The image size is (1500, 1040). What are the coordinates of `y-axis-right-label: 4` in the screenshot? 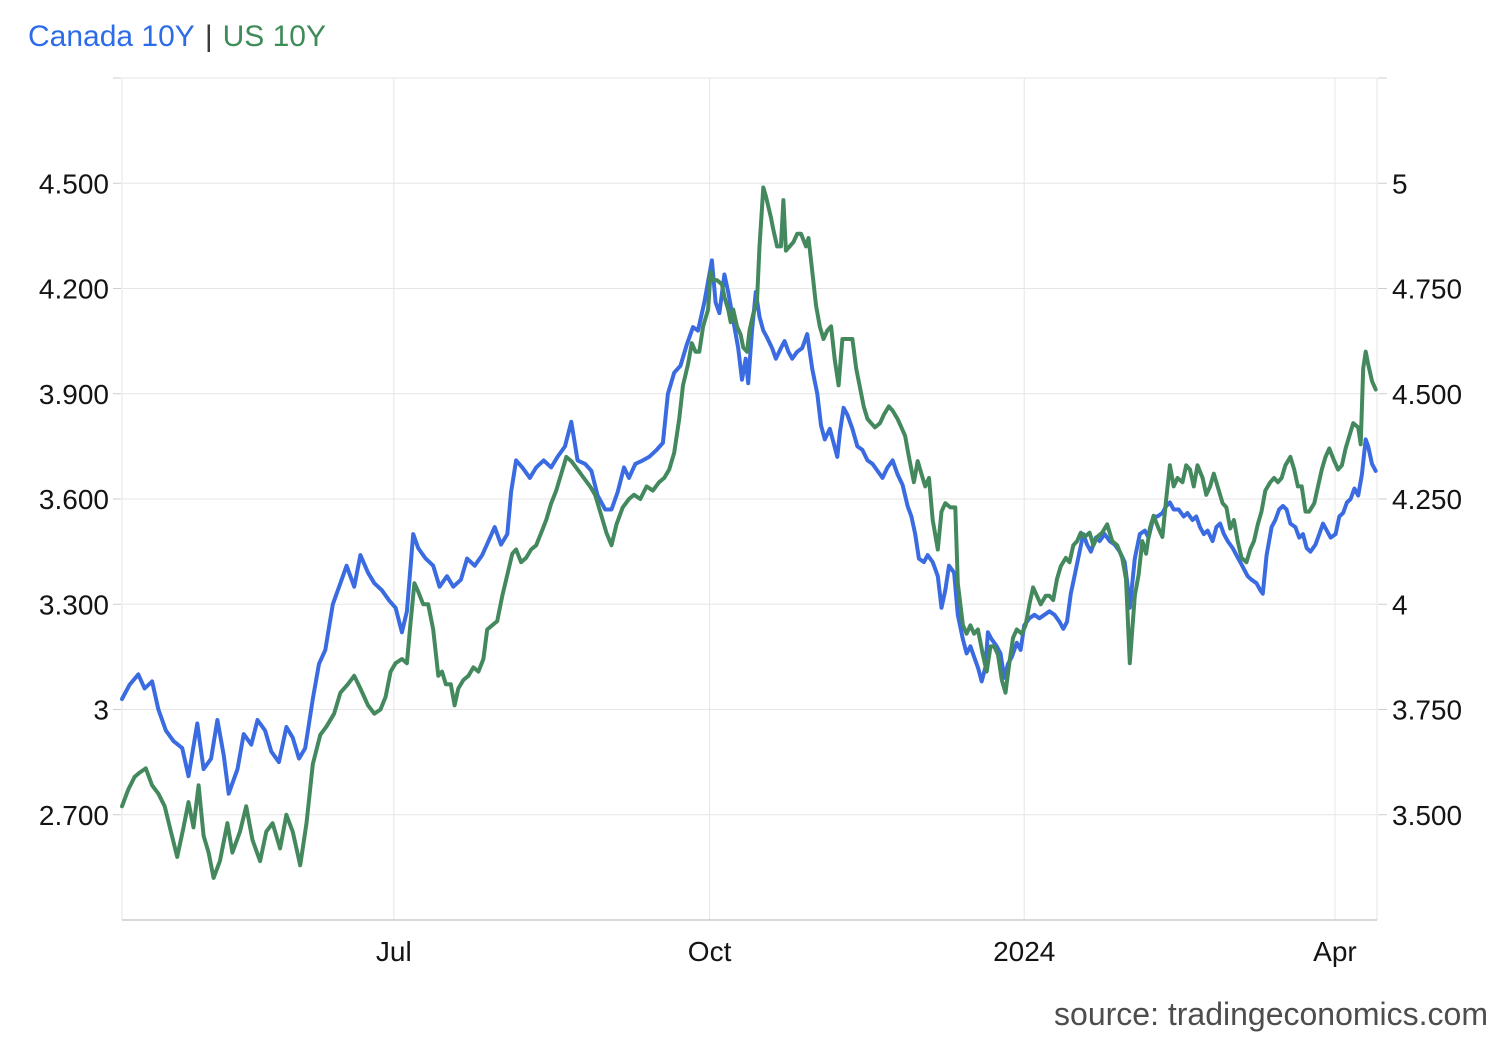 It's located at (1400, 604).